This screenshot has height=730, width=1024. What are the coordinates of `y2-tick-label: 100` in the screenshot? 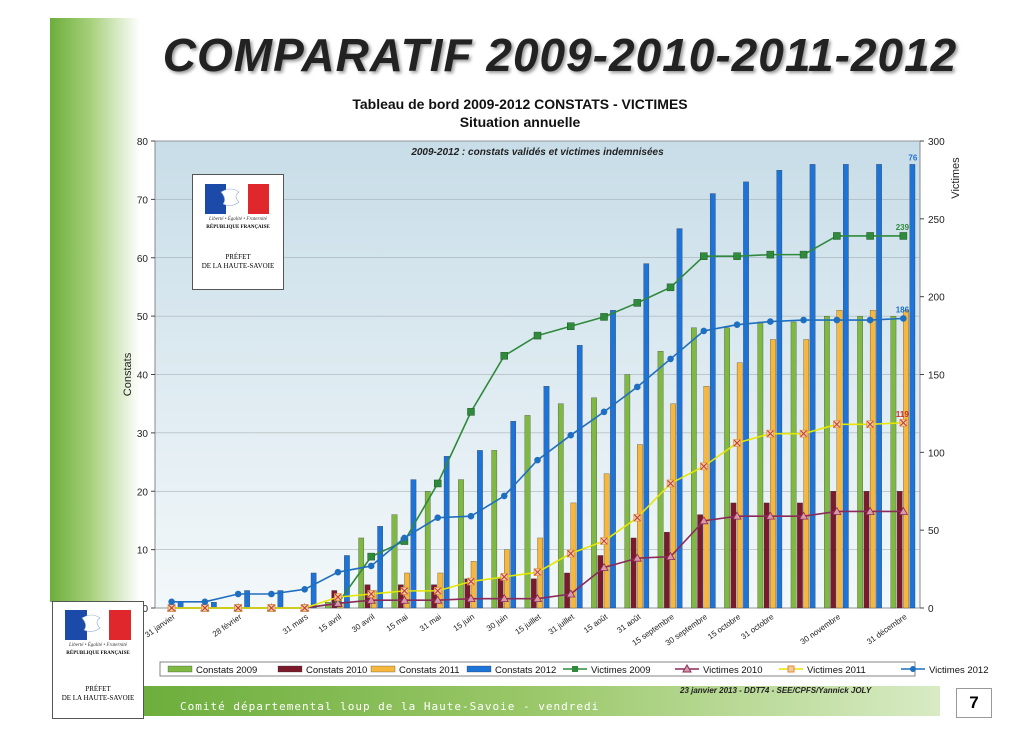 It's located at (936, 453).